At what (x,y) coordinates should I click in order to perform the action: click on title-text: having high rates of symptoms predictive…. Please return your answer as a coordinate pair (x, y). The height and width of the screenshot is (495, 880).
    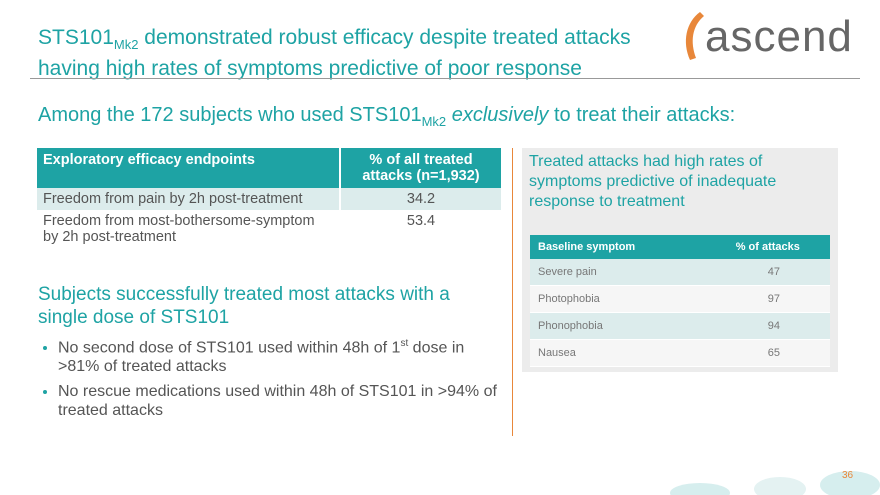
    Looking at the image, I should click on (310, 69).